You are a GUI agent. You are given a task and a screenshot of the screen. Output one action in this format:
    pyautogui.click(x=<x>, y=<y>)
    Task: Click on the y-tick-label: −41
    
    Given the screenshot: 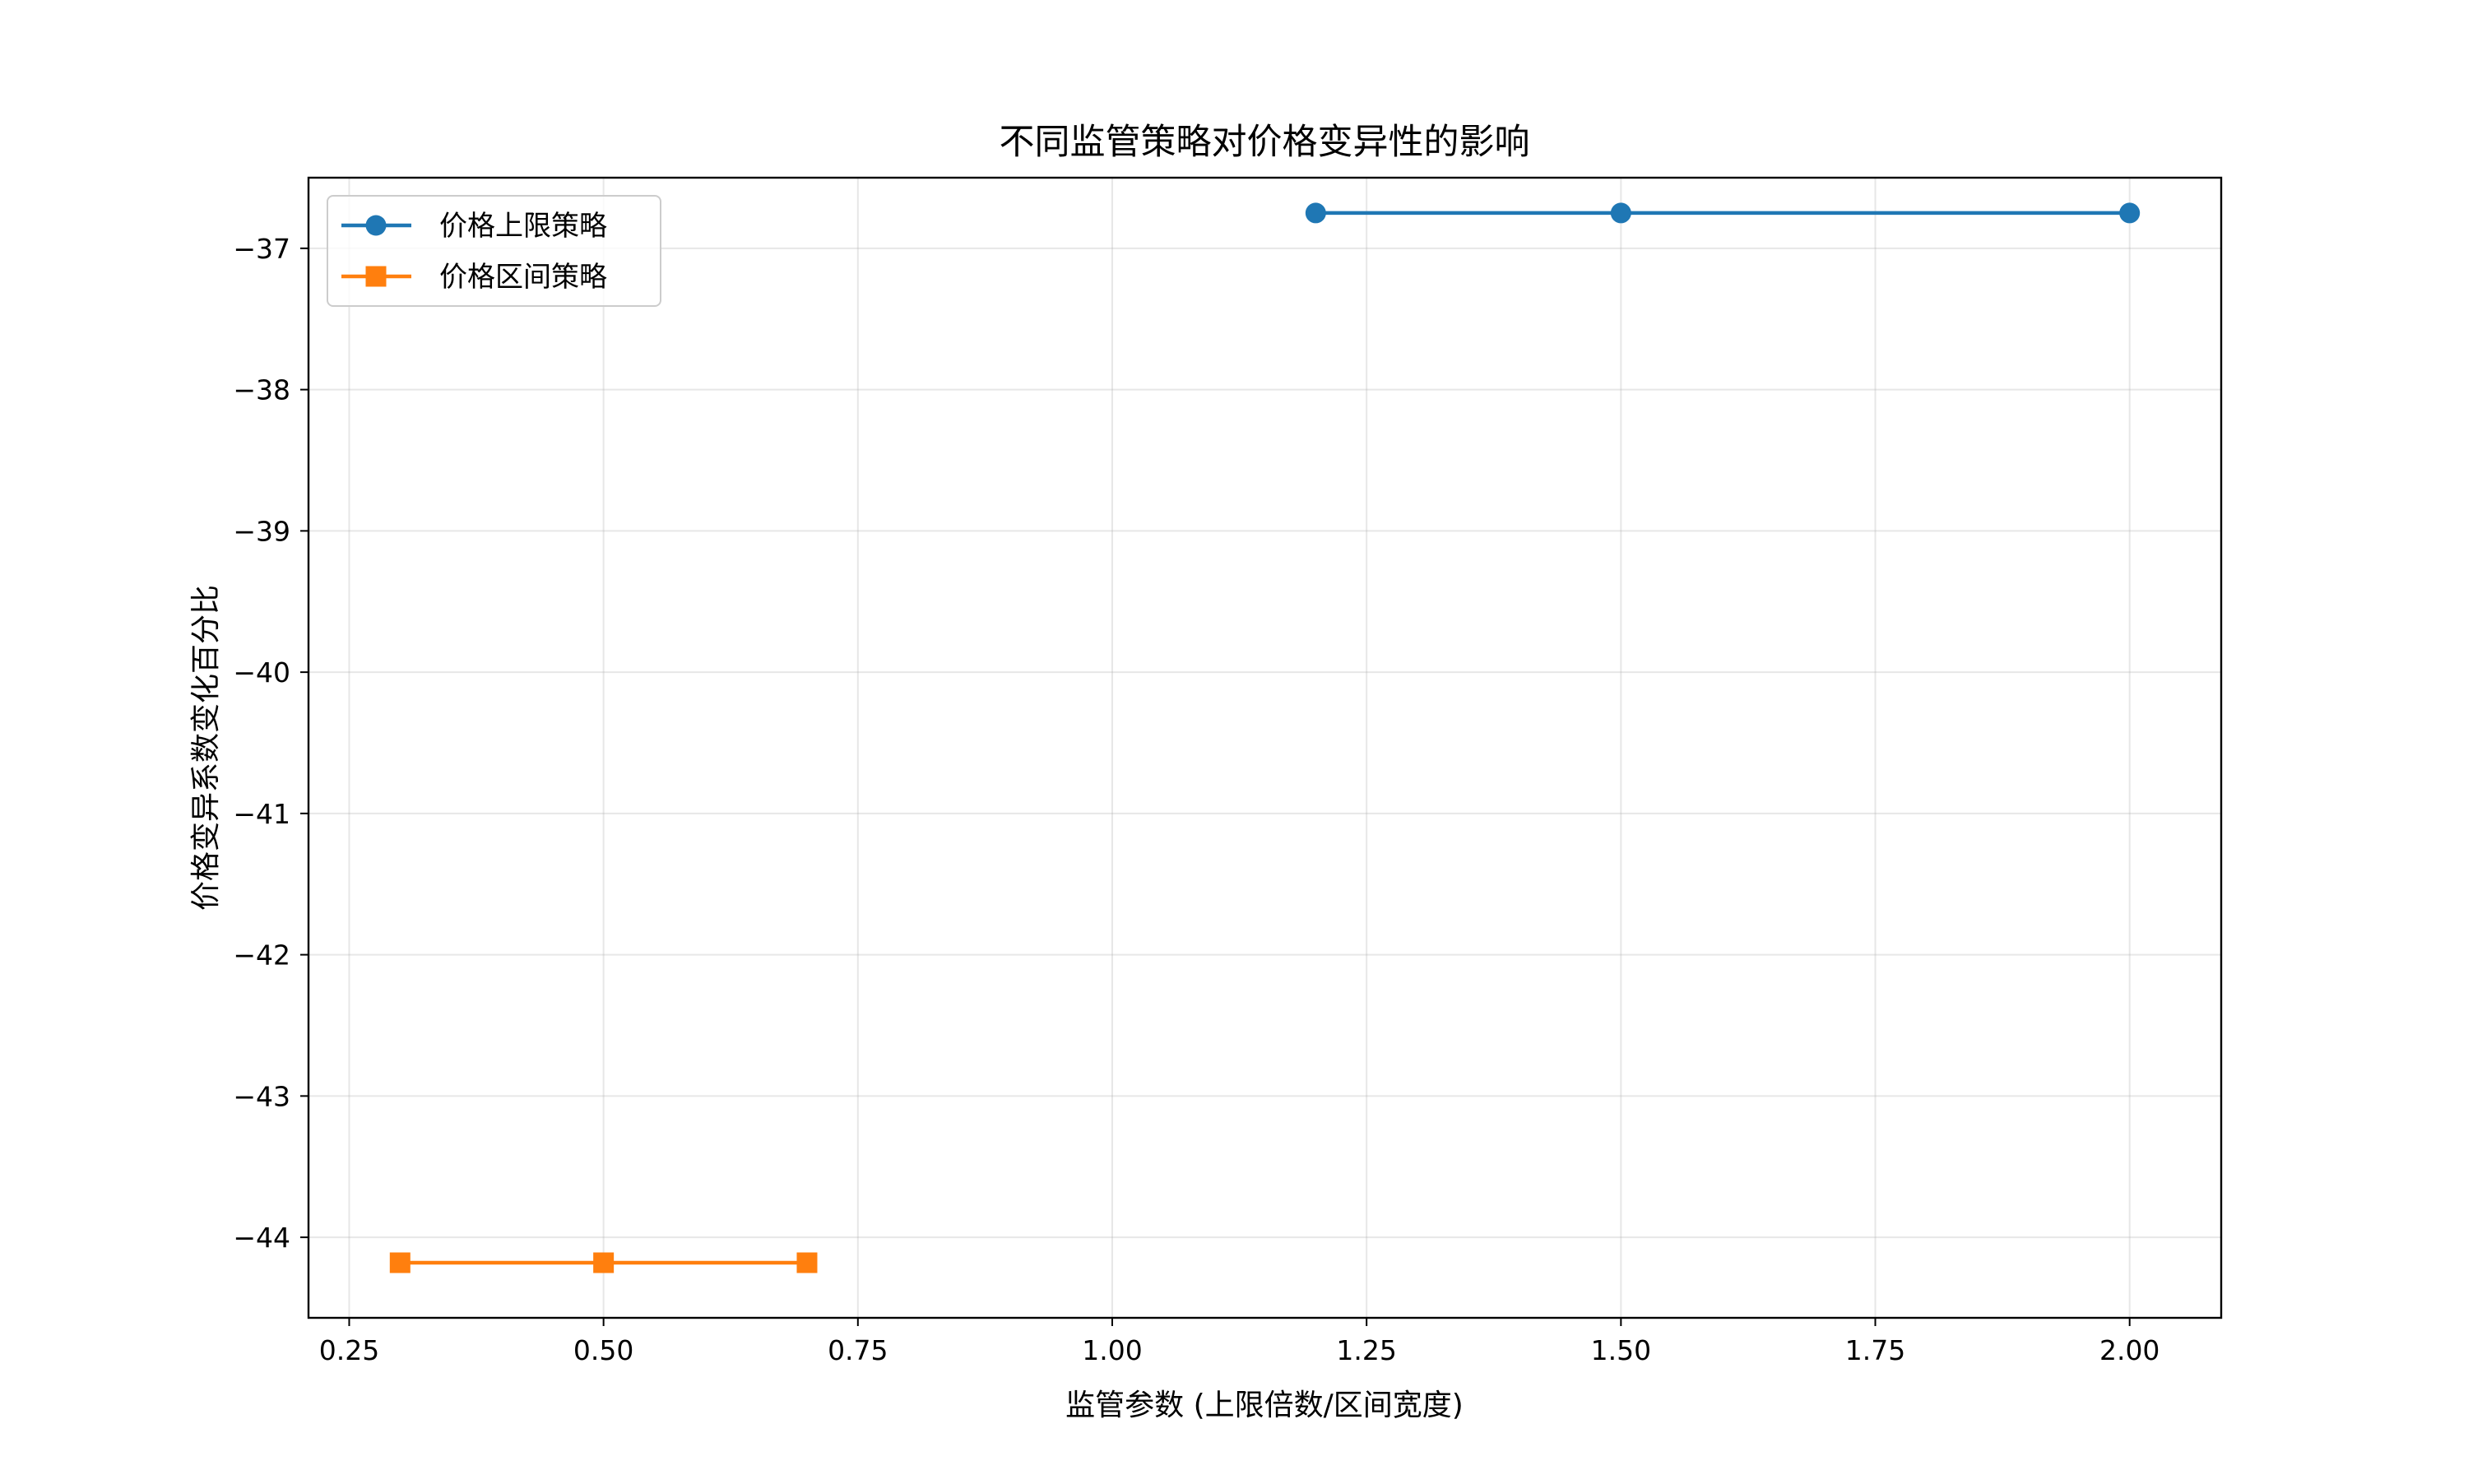 What is the action you would take?
    pyautogui.click(x=261, y=814)
    